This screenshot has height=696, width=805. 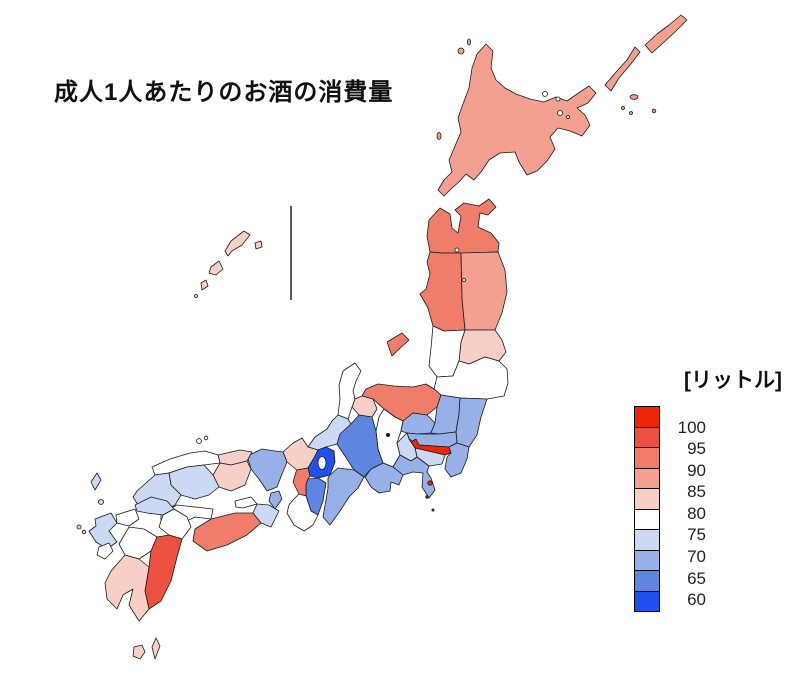 I want to click on legend-tick-label: 60, so click(x=696, y=600).